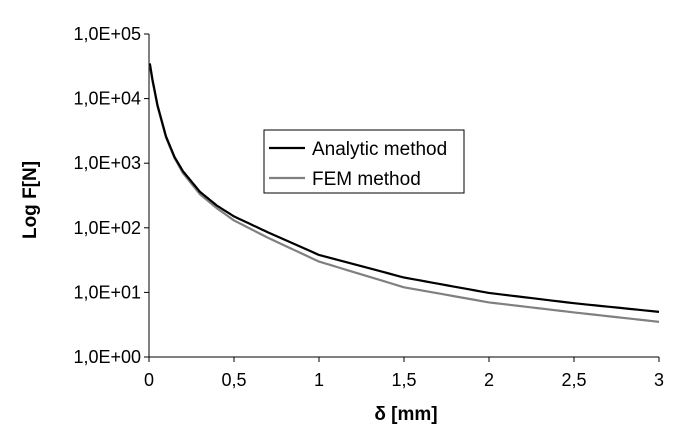 Image resolution: width=689 pixels, height=437 pixels. What do you see at coordinates (405, 414) in the screenshot?
I see `x-axis-title: δ [mm]` at bounding box center [405, 414].